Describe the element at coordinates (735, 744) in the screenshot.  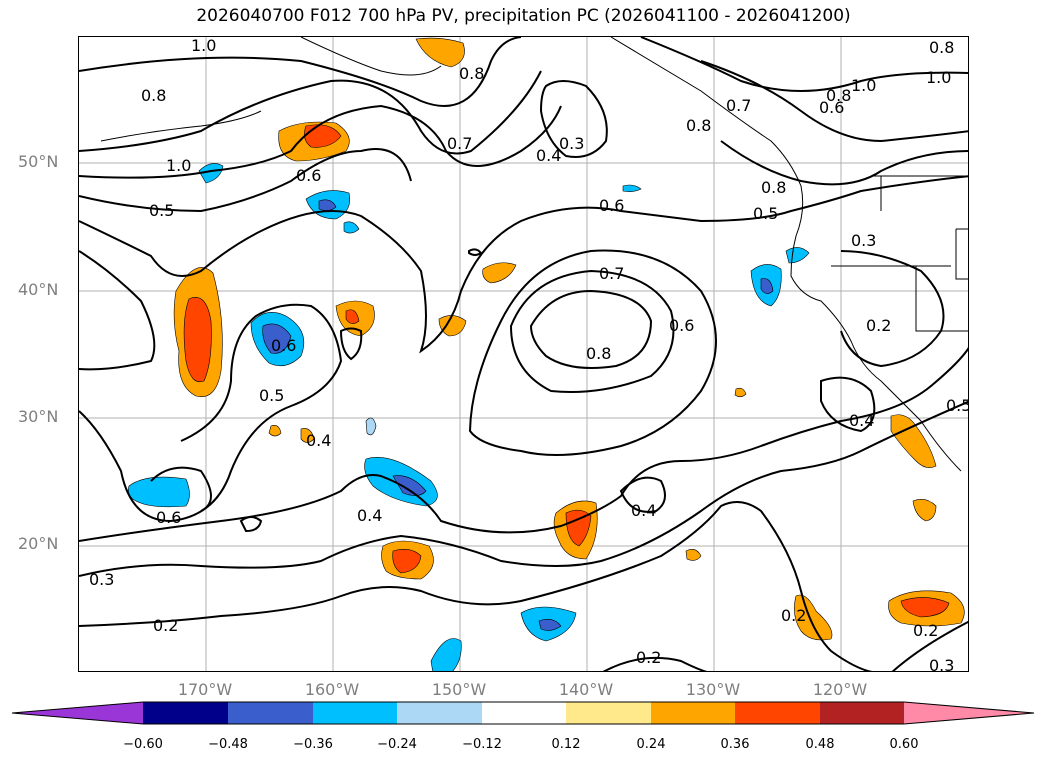
I see `colorbar-tick-label: 0.36` at that location.